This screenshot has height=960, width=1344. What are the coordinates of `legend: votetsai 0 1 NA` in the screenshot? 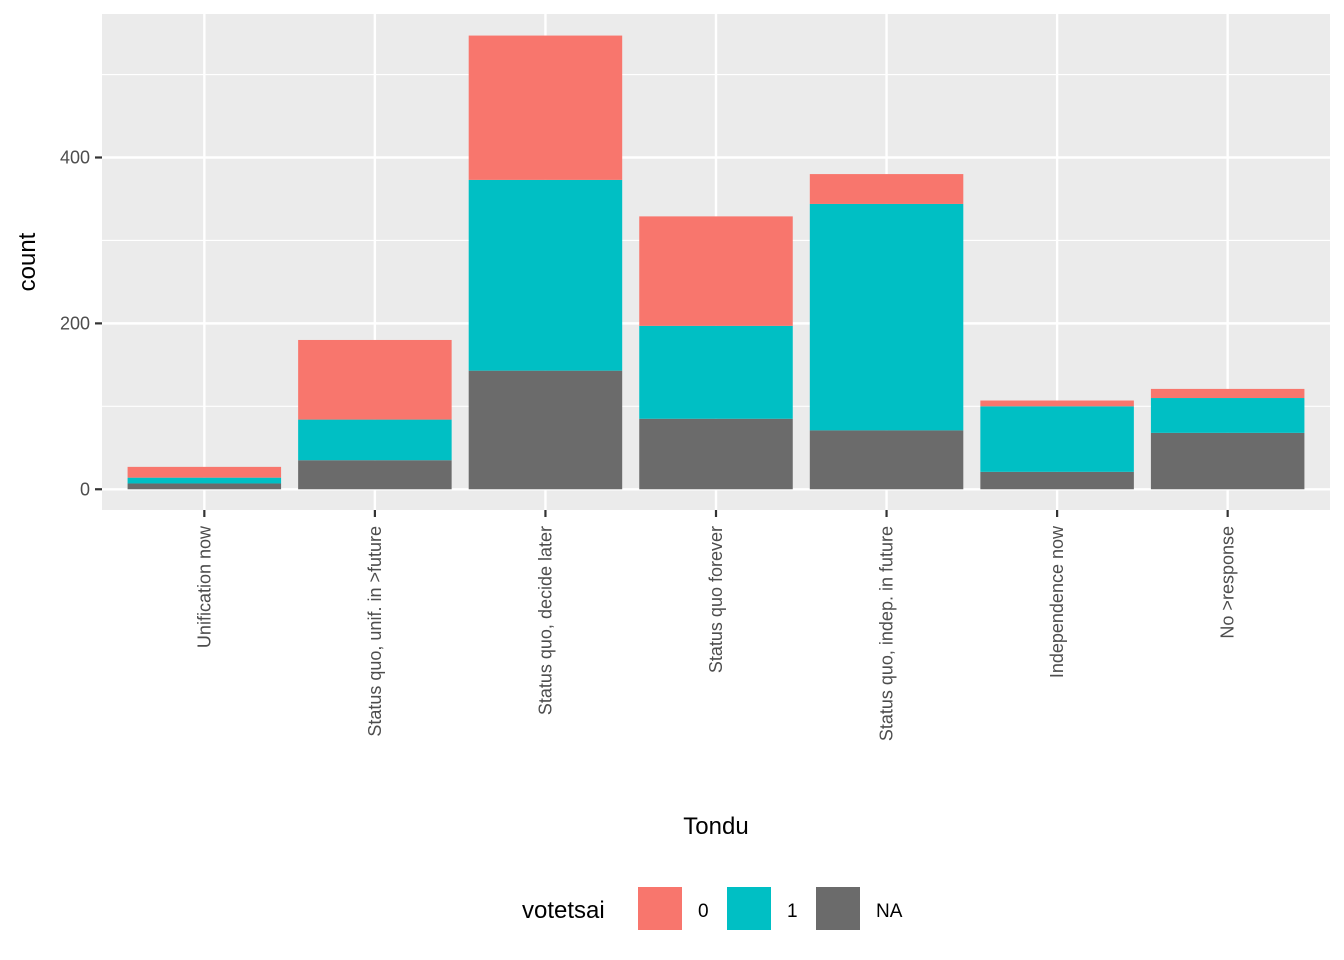 It's located at (712, 908).